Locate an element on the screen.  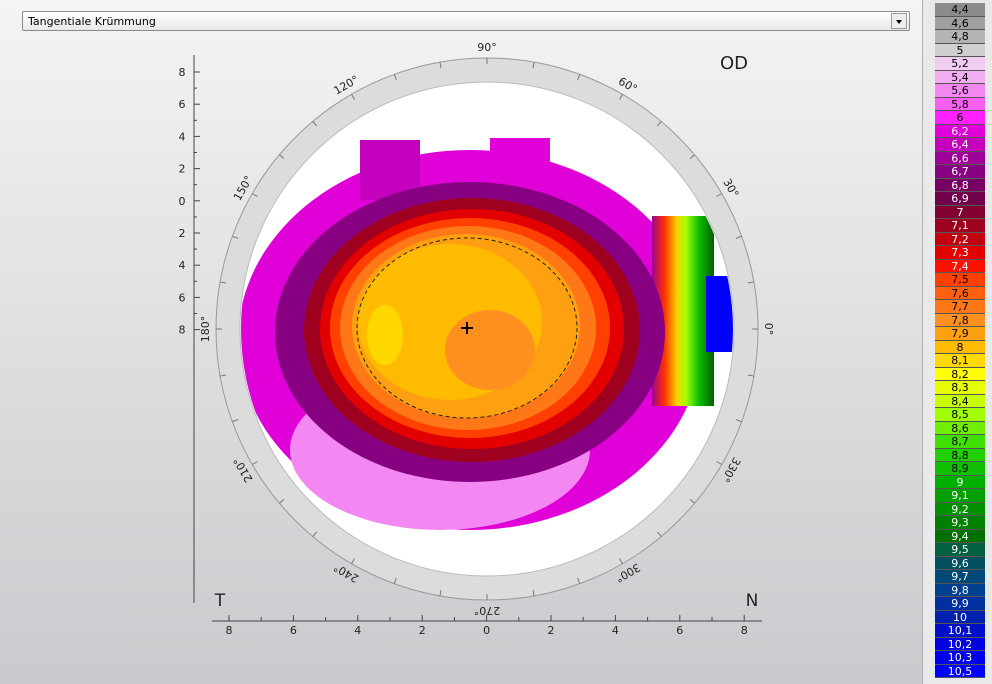
angle-label: 180° is located at coordinates (205, 329).